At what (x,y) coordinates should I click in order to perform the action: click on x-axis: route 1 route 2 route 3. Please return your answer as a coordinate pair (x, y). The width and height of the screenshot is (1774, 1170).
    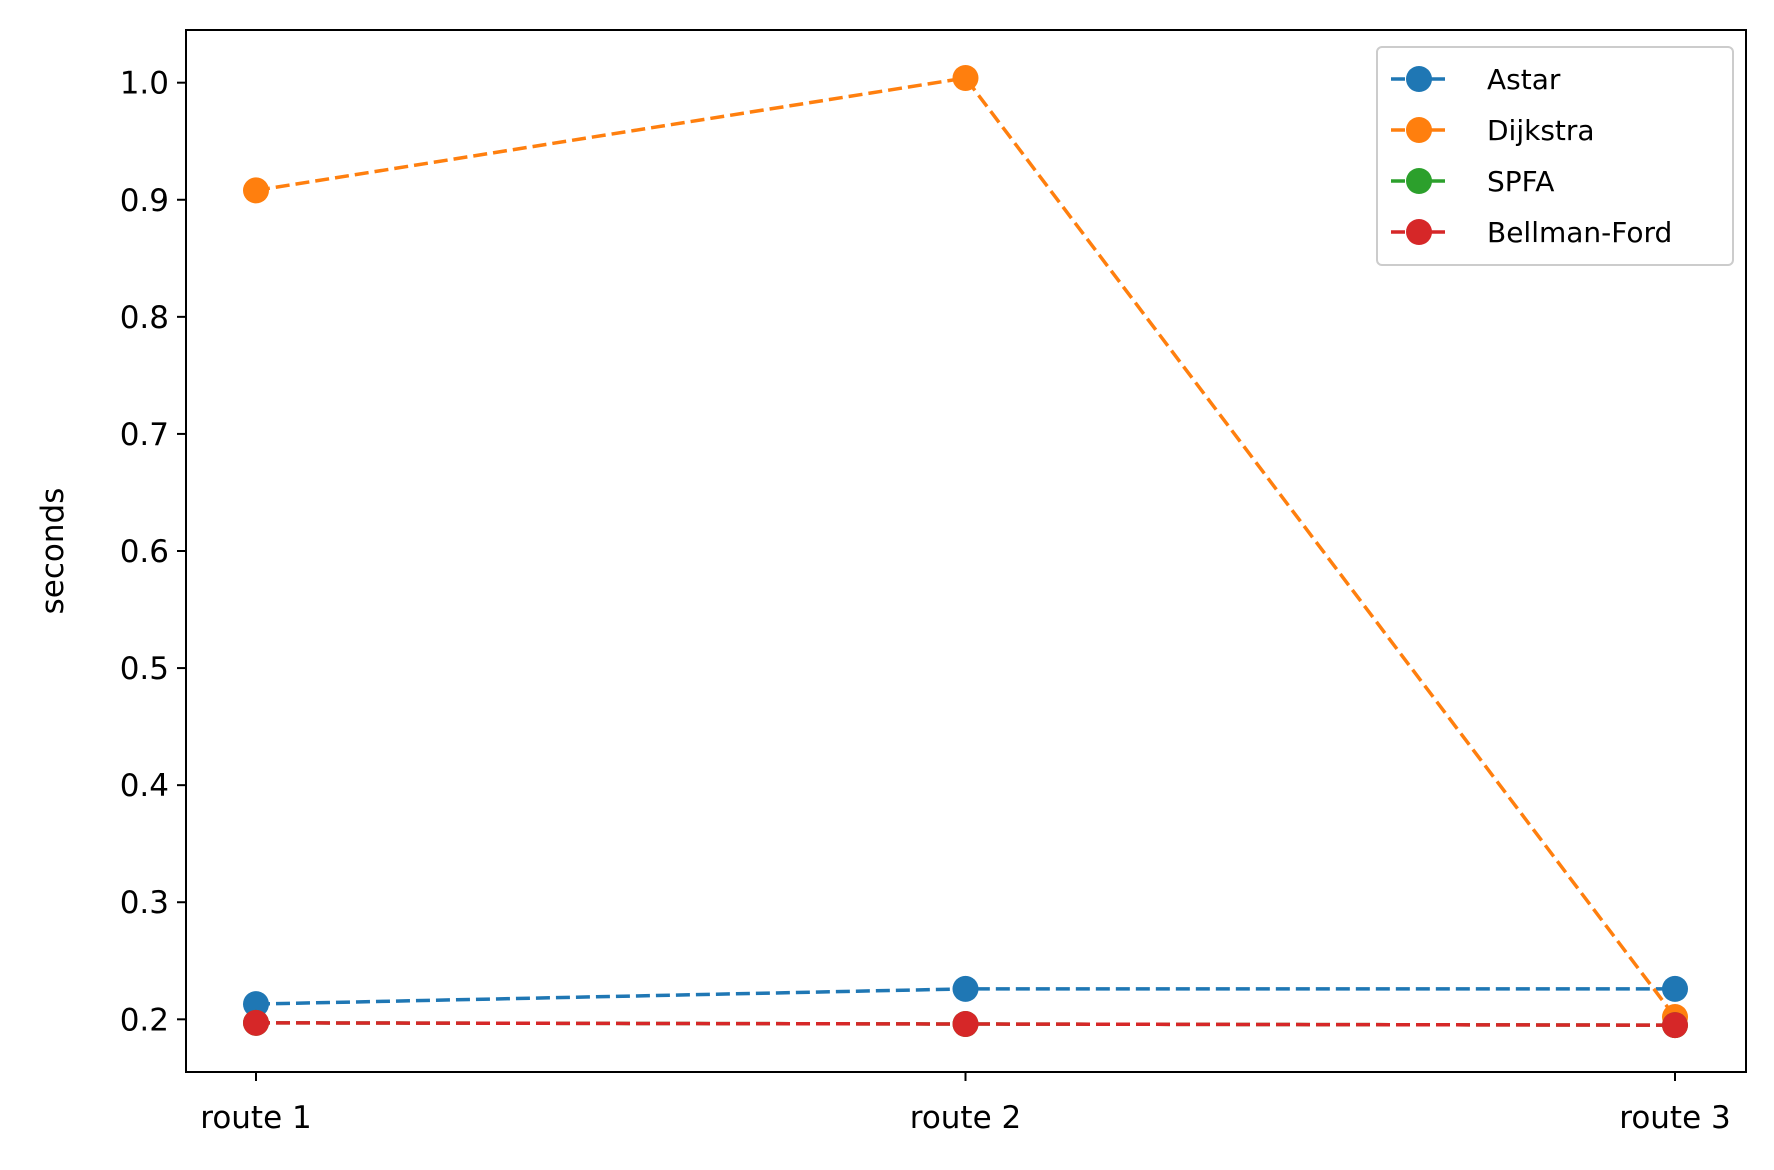
    Looking at the image, I should click on (965, 1104).